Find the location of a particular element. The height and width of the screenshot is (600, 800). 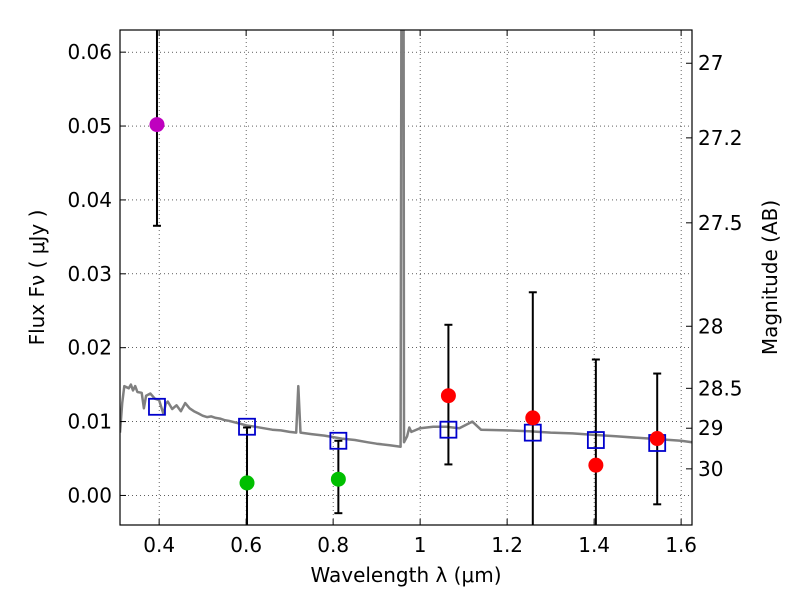

model-points is located at coordinates (407, 424).